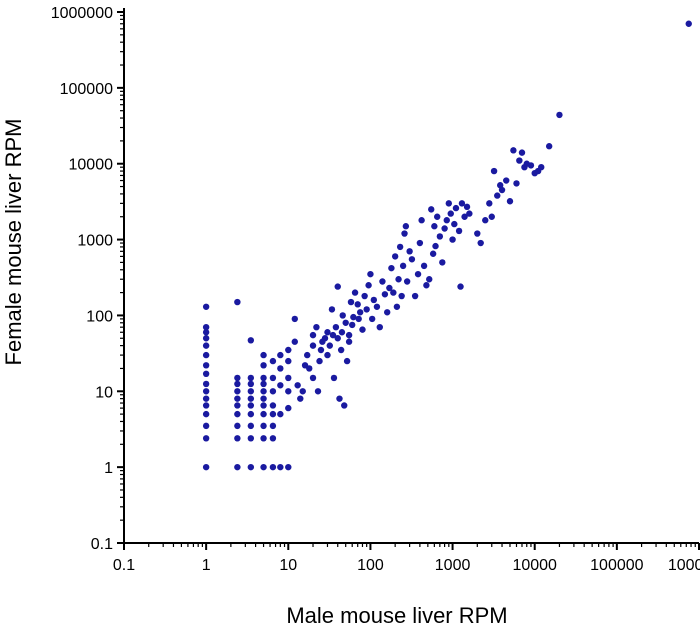 The width and height of the screenshot is (700, 634). I want to click on y-tick-label: 100, so click(99, 316).